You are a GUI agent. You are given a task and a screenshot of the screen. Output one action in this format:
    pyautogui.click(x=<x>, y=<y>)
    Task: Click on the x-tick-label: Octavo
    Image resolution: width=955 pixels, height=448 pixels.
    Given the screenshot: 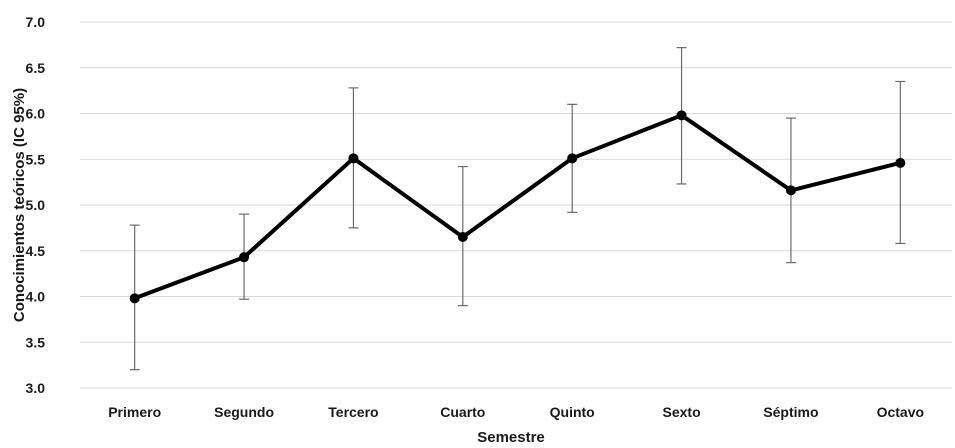 What is the action you would take?
    pyautogui.click(x=900, y=412)
    